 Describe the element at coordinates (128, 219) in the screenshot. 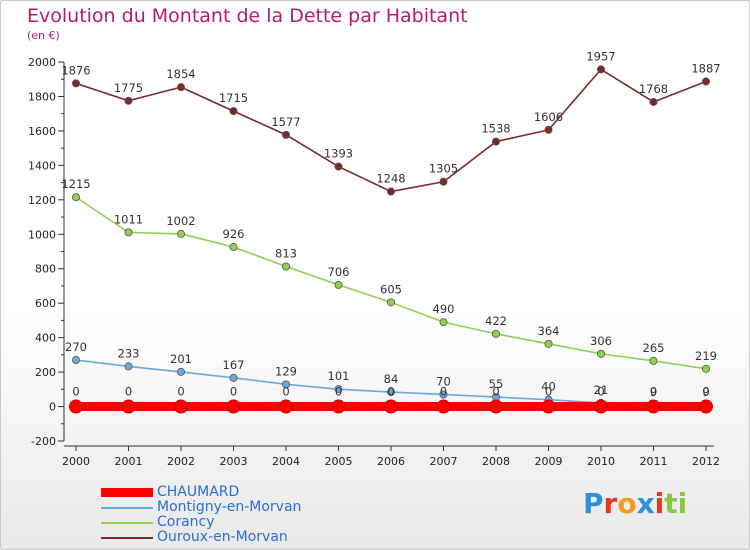

I see `data-label: 1011` at that location.